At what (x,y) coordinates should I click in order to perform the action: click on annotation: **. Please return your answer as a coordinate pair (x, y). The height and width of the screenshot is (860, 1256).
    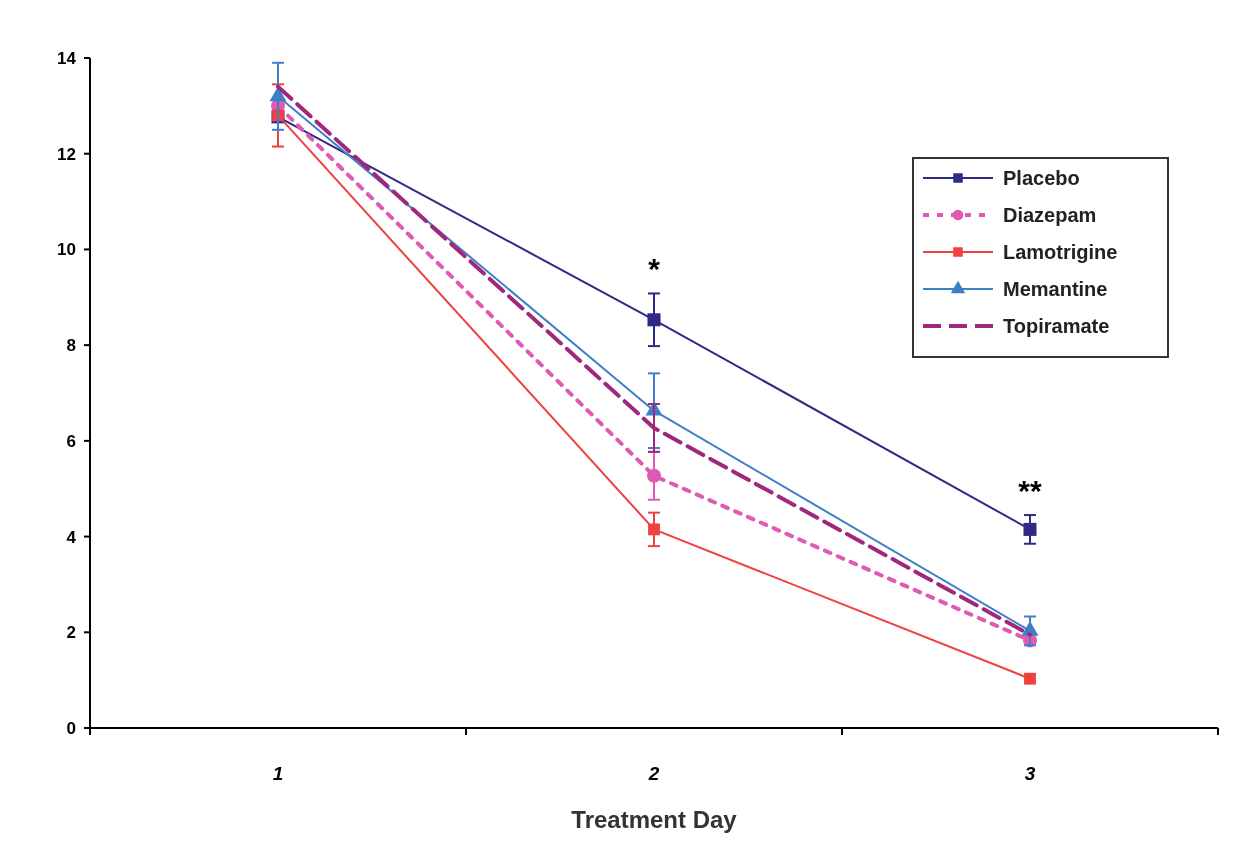
    Looking at the image, I should click on (1030, 491).